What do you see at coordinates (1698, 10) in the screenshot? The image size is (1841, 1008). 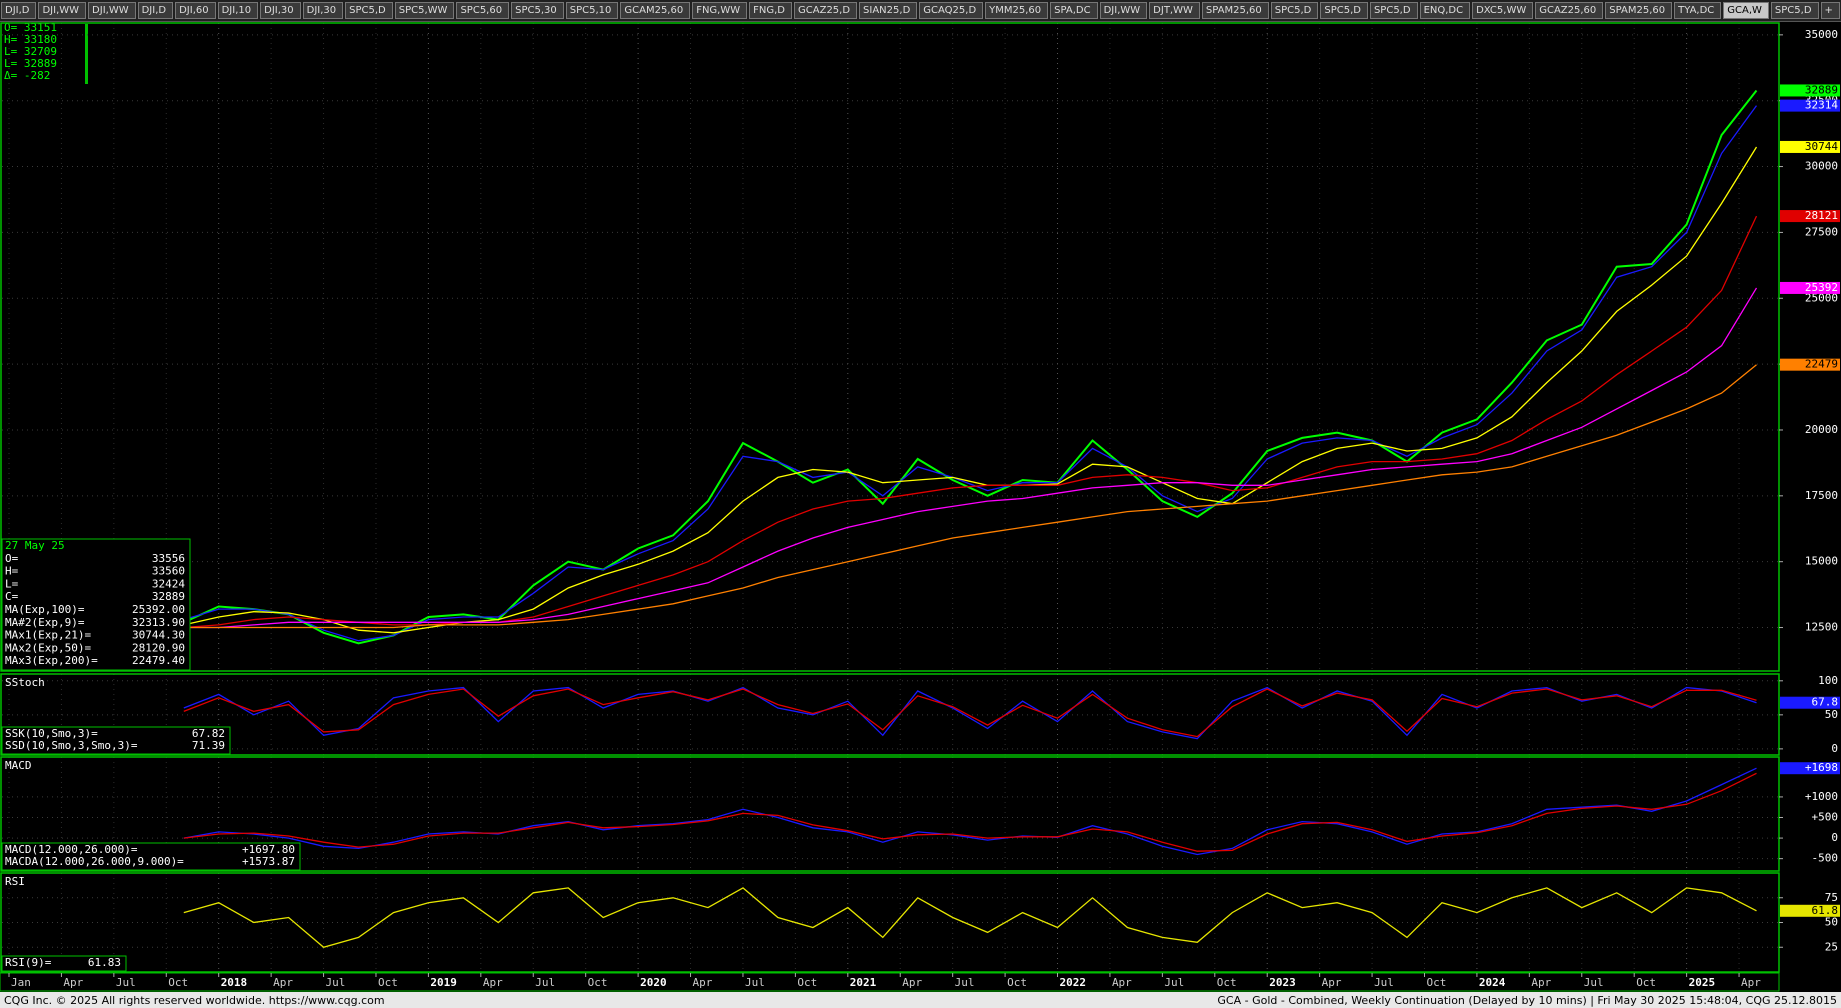 I see `tab: TYA,DC` at bounding box center [1698, 10].